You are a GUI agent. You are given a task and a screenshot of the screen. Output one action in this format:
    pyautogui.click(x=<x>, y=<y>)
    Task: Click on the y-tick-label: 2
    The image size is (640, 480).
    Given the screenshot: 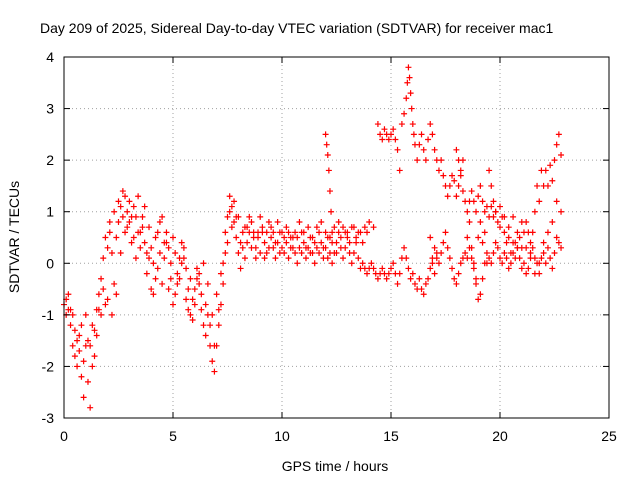 What is the action you would take?
    pyautogui.click(x=50, y=160)
    